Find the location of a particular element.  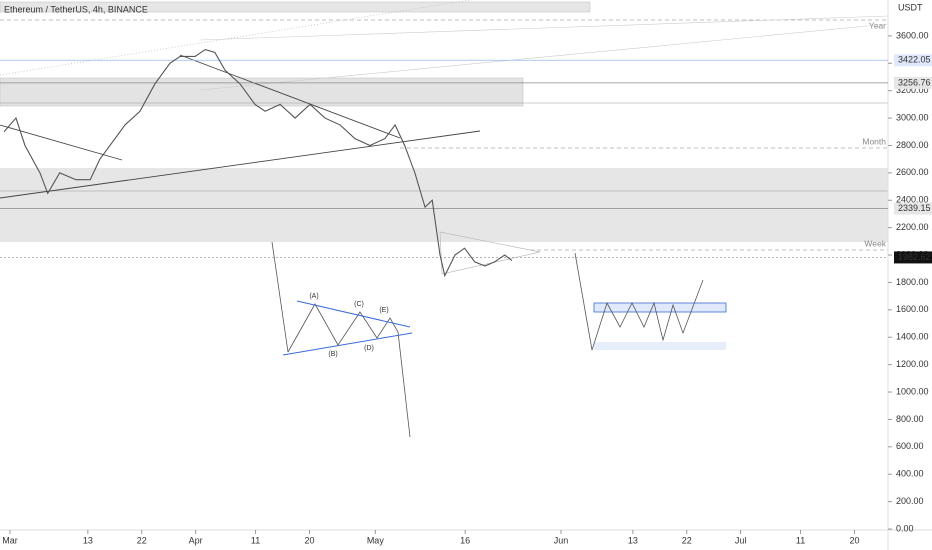

y-tick-label: 2400.00 is located at coordinates (912, 200).